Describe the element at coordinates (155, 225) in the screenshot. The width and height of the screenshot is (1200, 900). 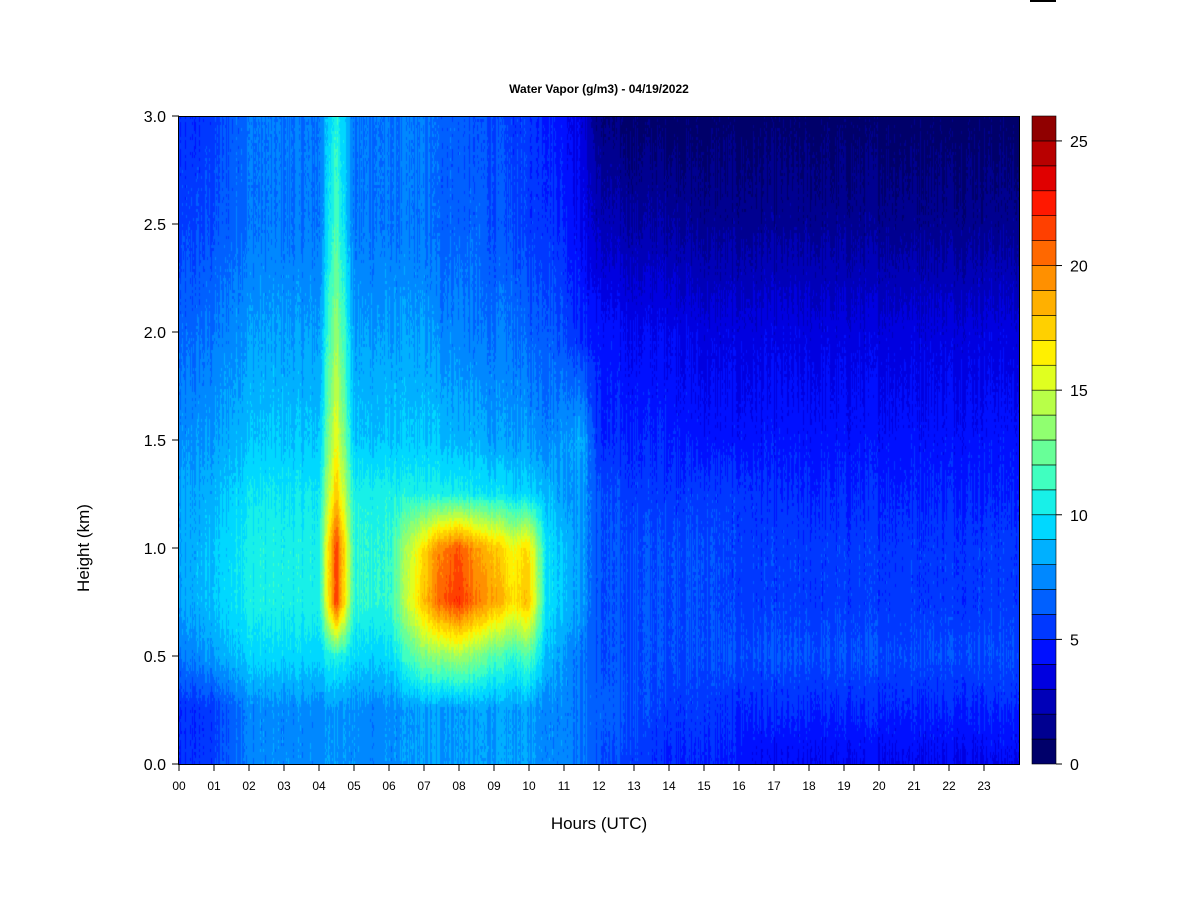
I see `y-tick-label: 2.5` at that location.